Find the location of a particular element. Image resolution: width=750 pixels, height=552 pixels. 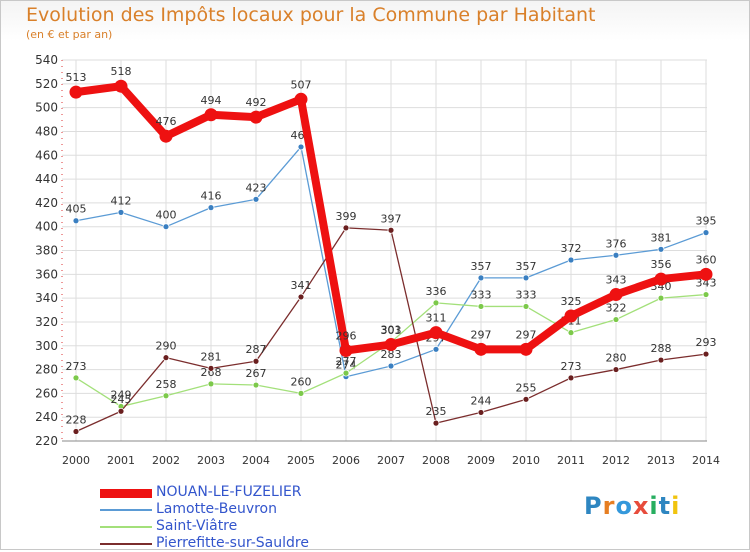

y-tick-label: 480 is located at coordinates (46, 131).